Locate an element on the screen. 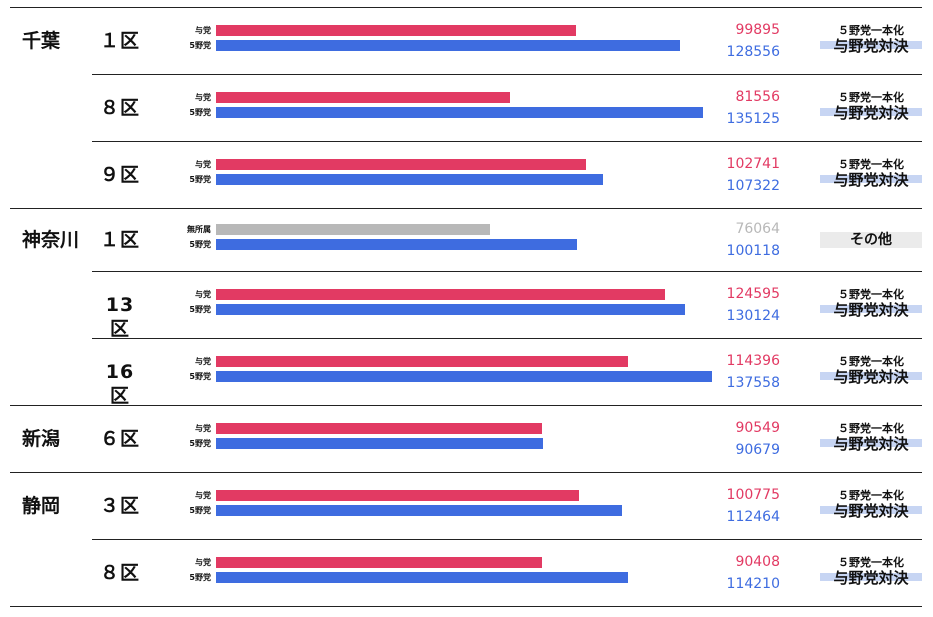 The image size is (933, 617). value-label: 112464 is located at coordinates (753, 516).